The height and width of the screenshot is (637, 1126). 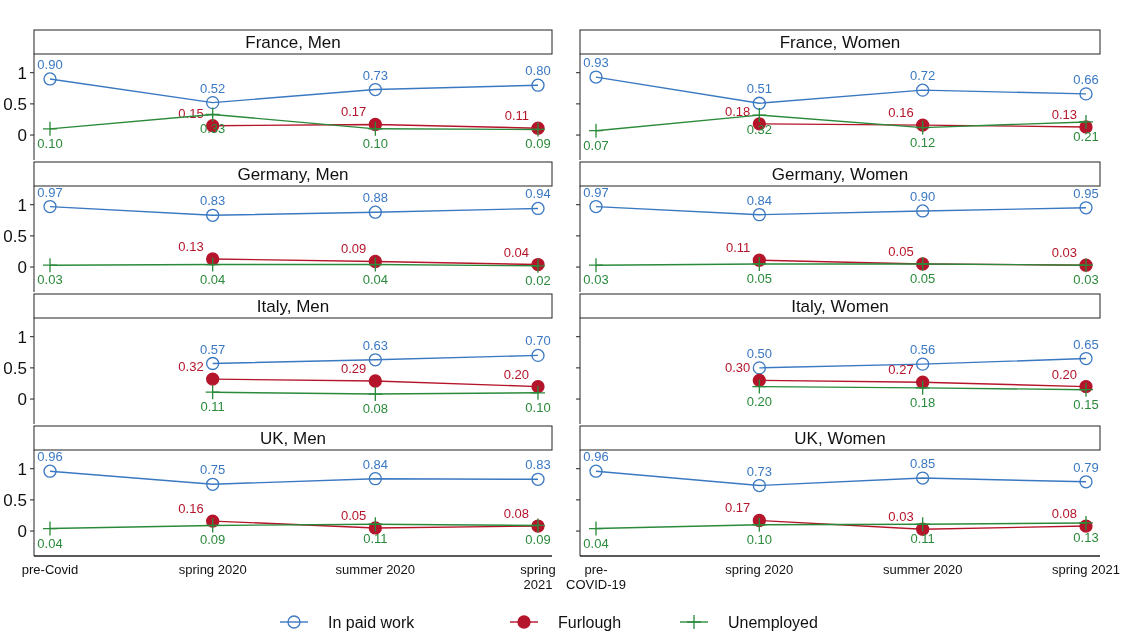 I want to click on x-tick-label: summer 2020, so click(x=922, y=569).